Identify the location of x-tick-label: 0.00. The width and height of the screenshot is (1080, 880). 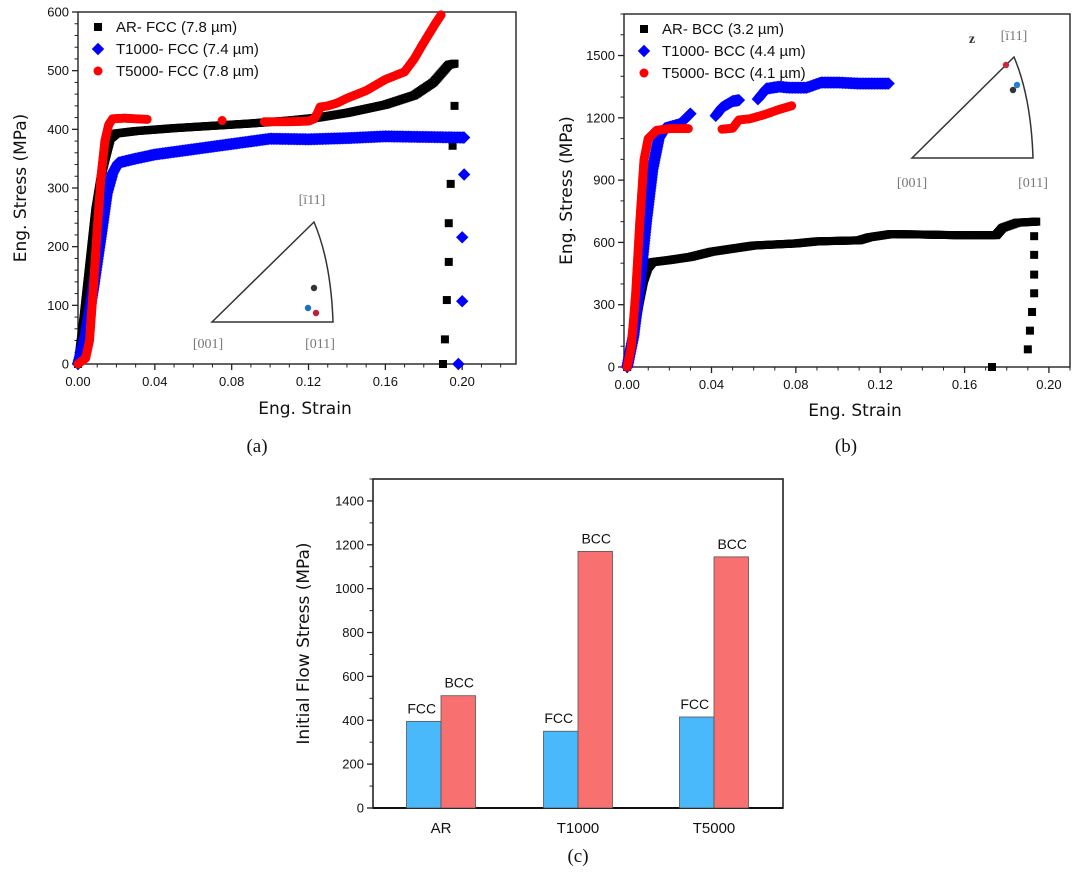
(627, 384).